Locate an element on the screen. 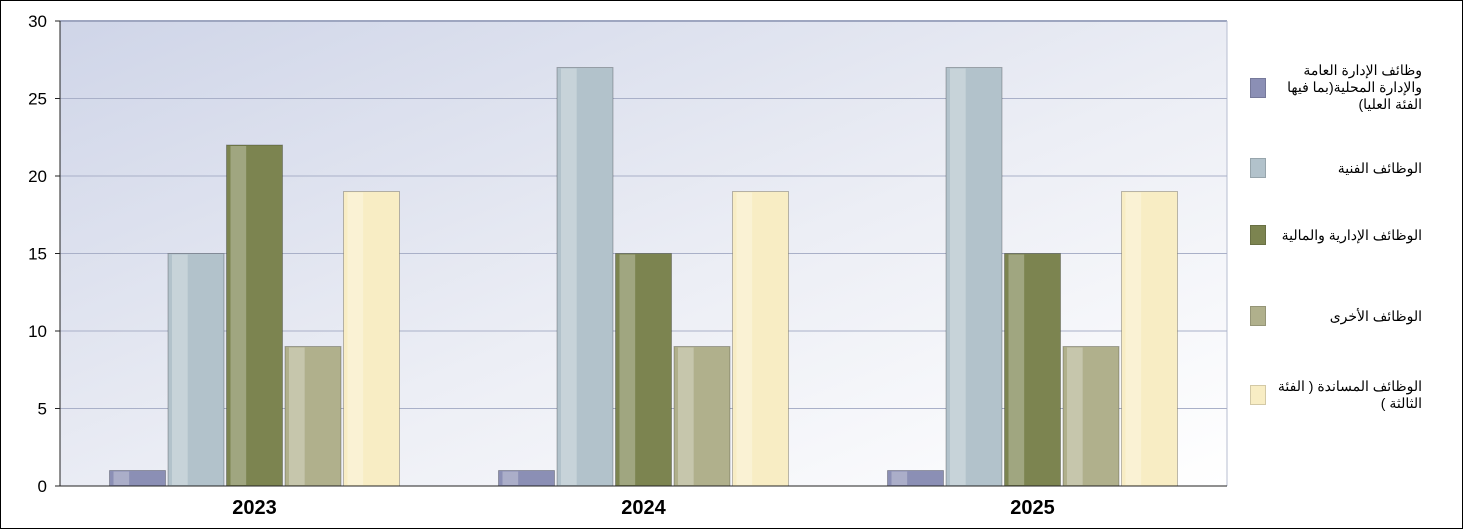  x-category-label: 2023 is located at coordinates (254, 508).